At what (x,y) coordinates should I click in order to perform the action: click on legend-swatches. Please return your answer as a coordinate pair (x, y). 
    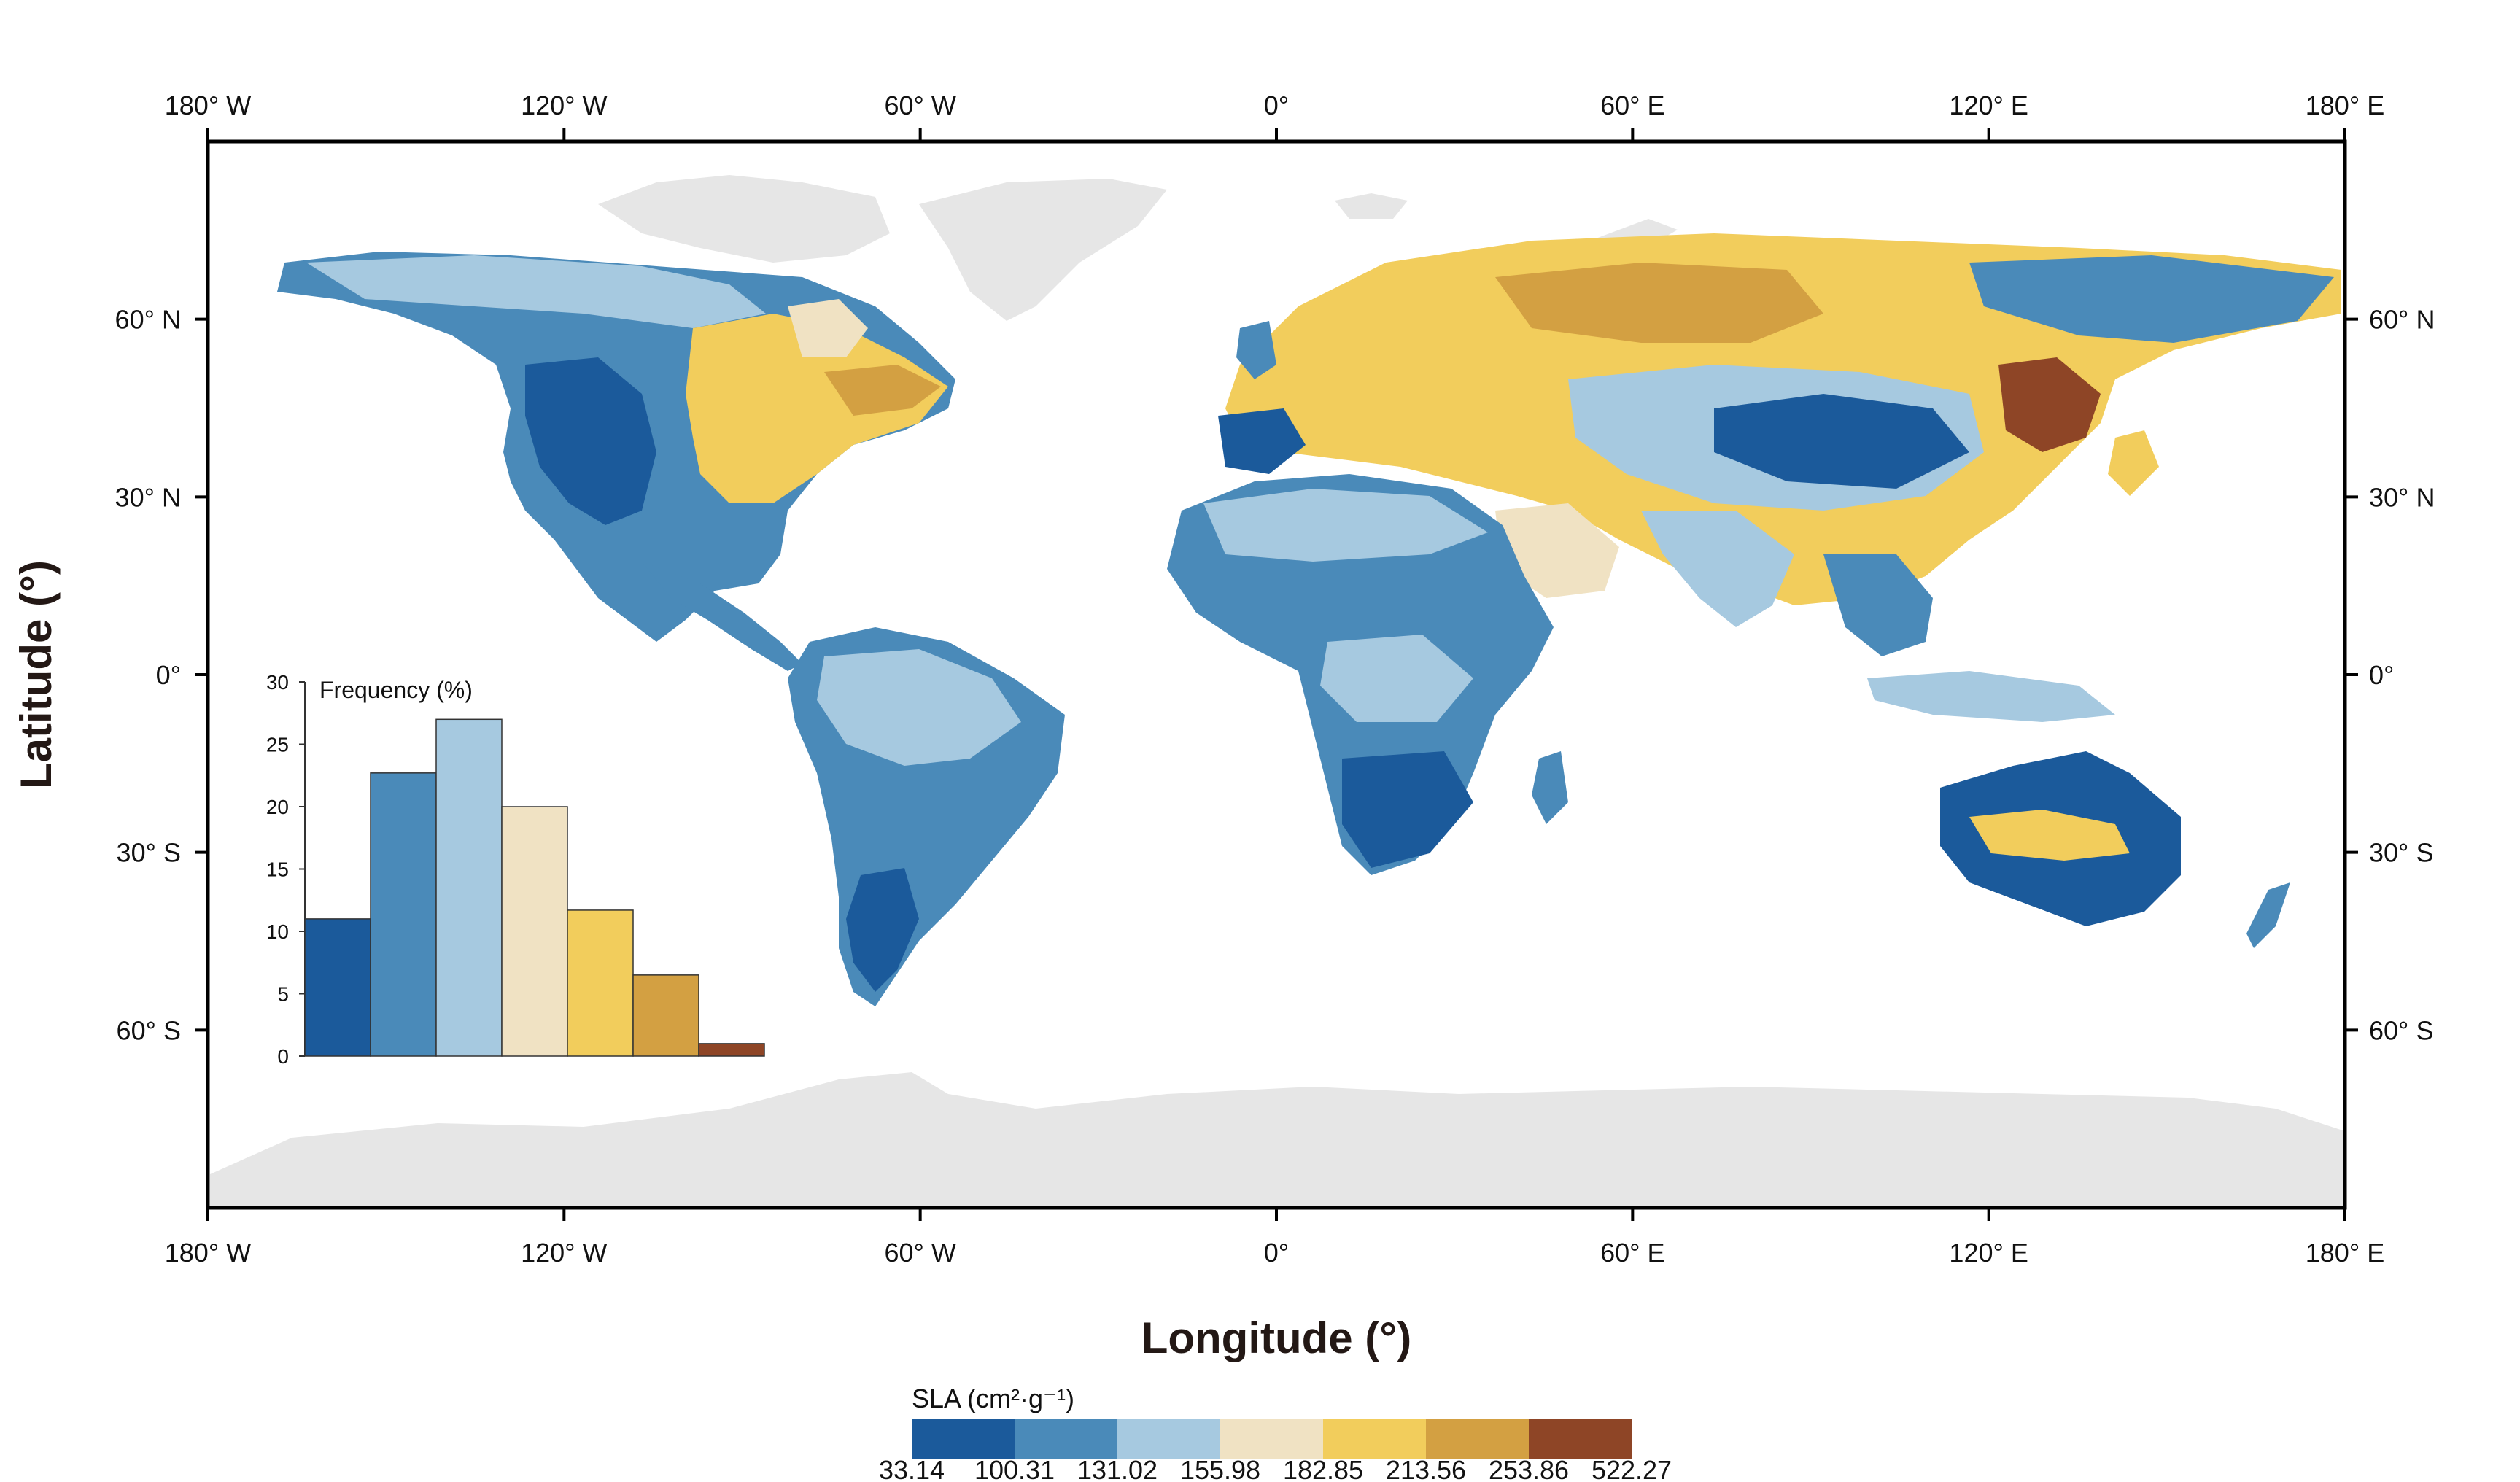
    Looking at the image, I should click on (1272, 1439).